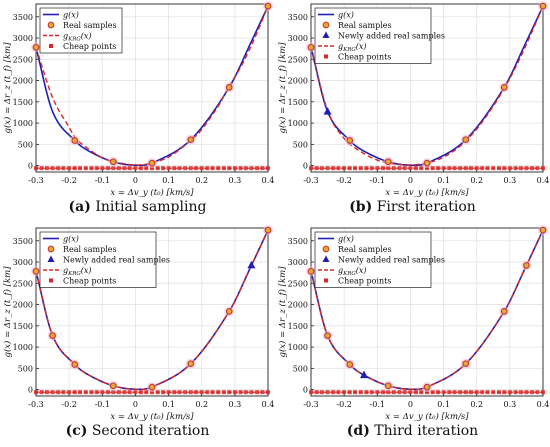 The height and width of the screenshot is (447, 550). Describe the element at coordinates (361, 207) in the screenshot. I see `caption-b-tag: (b)` at that location.